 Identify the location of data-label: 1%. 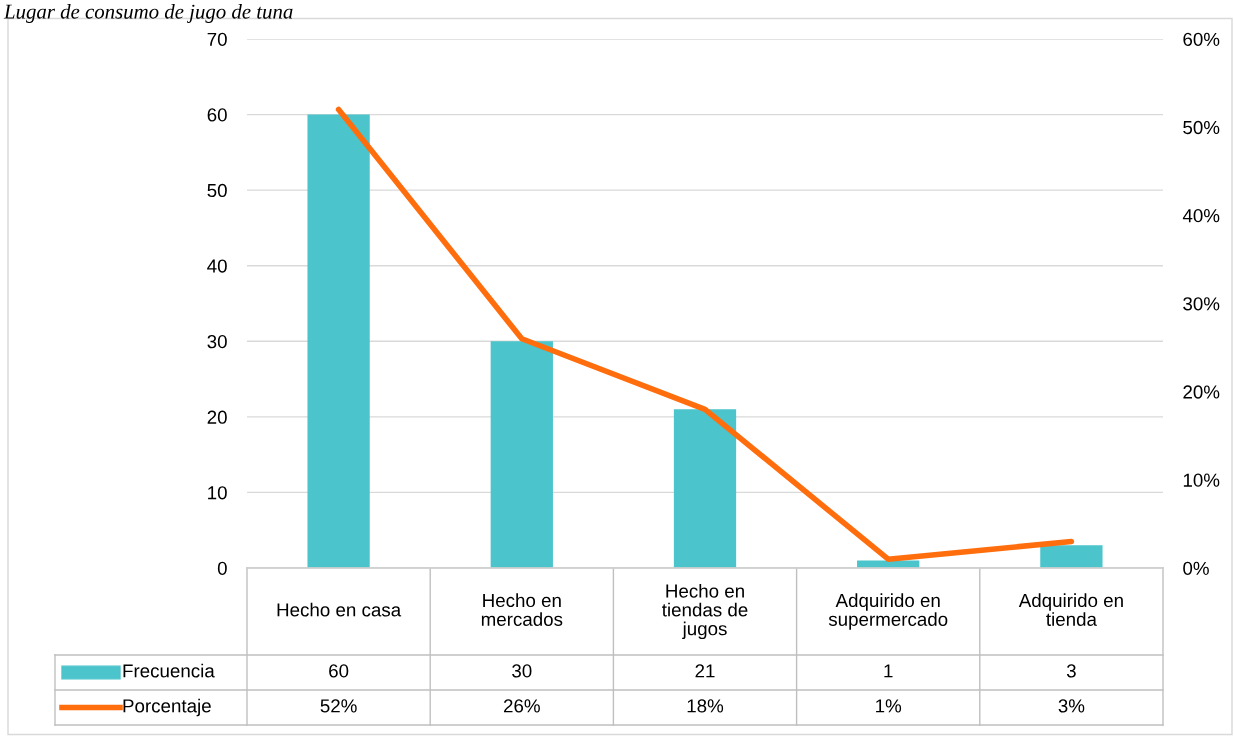
(889, 706).